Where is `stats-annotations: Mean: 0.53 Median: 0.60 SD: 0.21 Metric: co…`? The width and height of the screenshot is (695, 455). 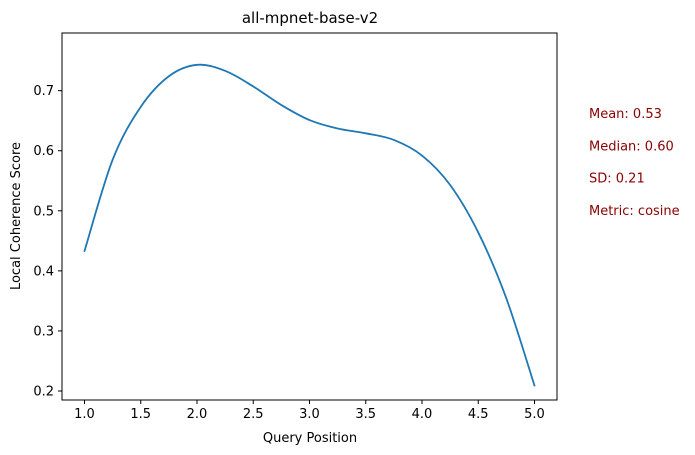
stats-annotations: Mean: 0.53 Median: 0.60 SD: 0.21 Metric: co… is located at coordinates (634, 163).